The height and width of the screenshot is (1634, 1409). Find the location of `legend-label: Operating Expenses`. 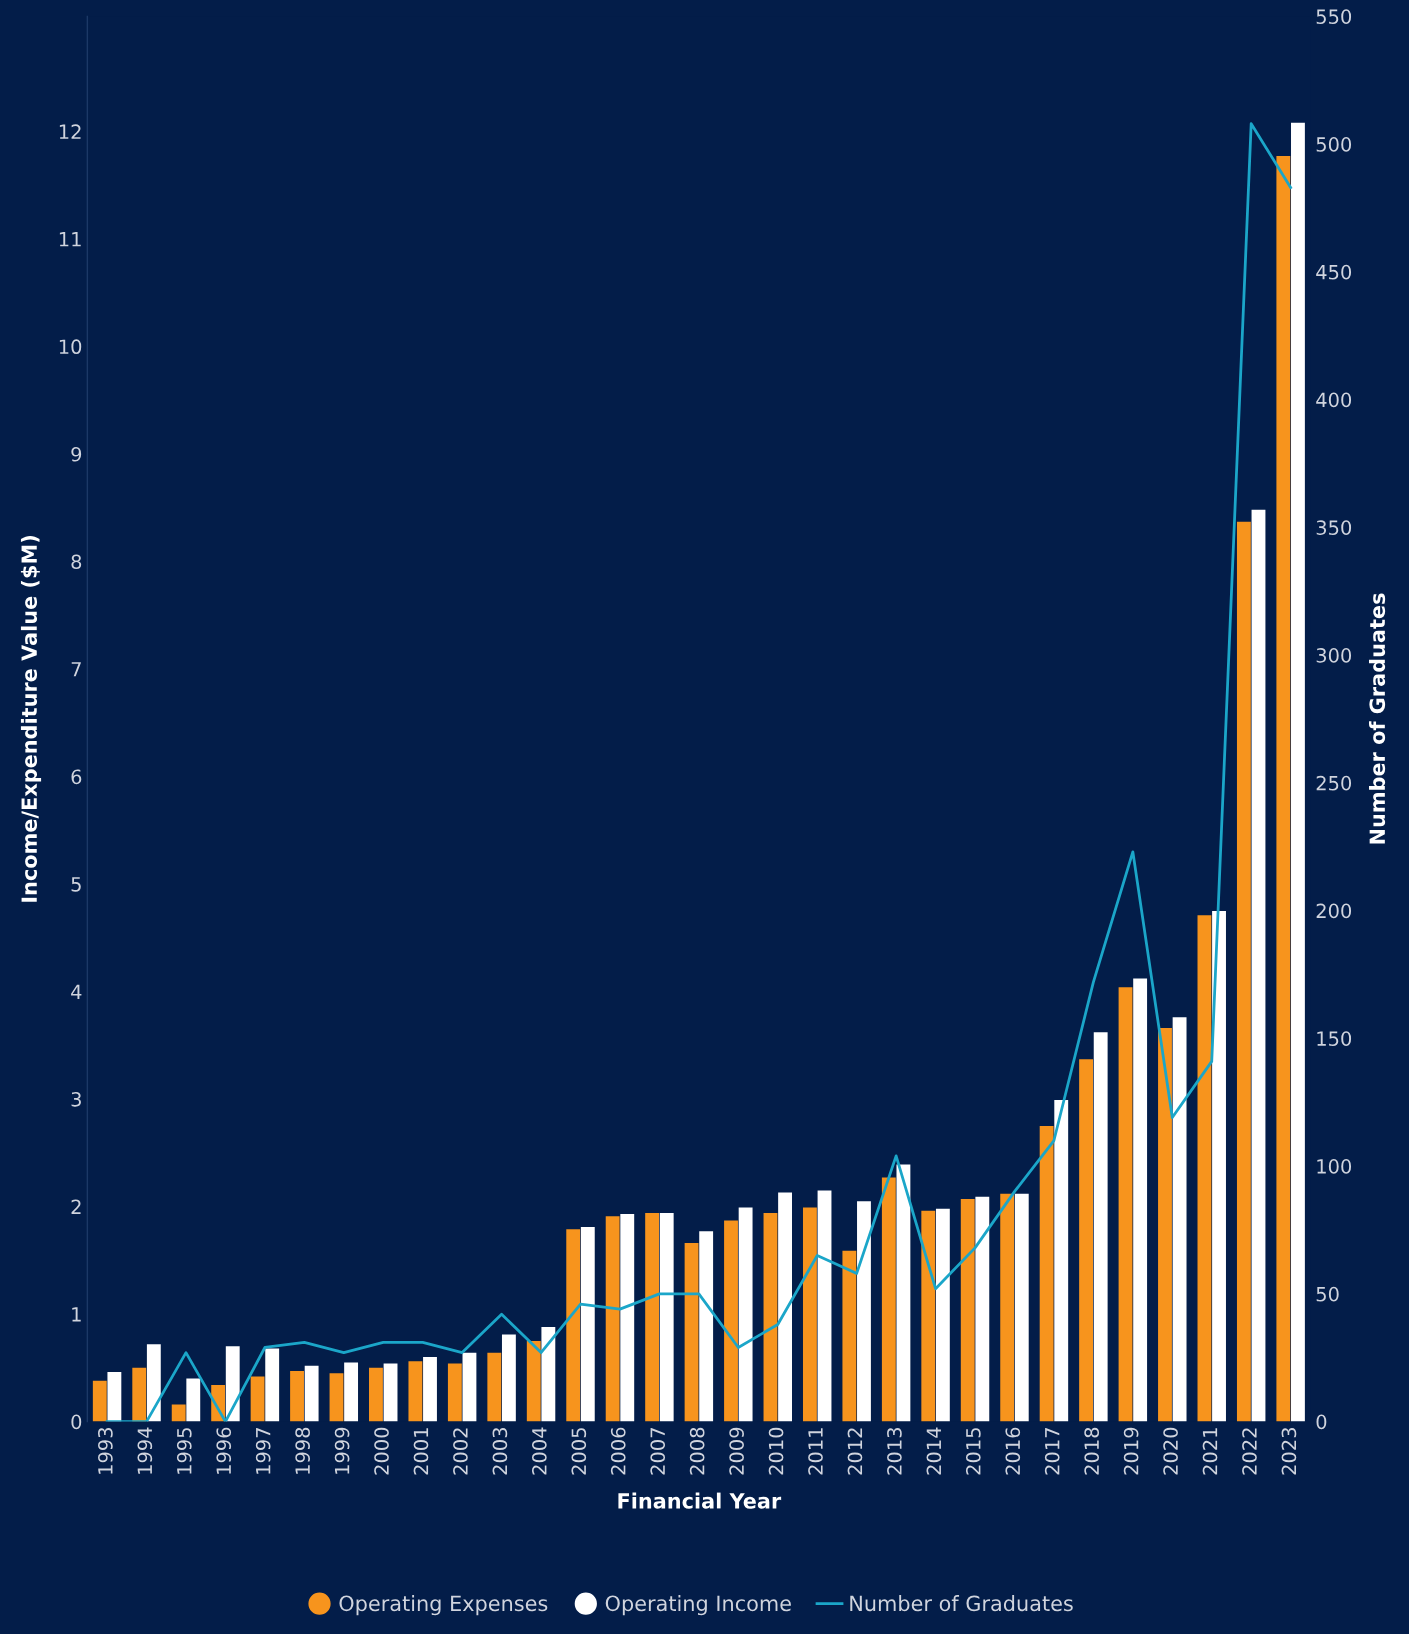

legend-label: Operating Expenses is located at coordinates (443, 1605).